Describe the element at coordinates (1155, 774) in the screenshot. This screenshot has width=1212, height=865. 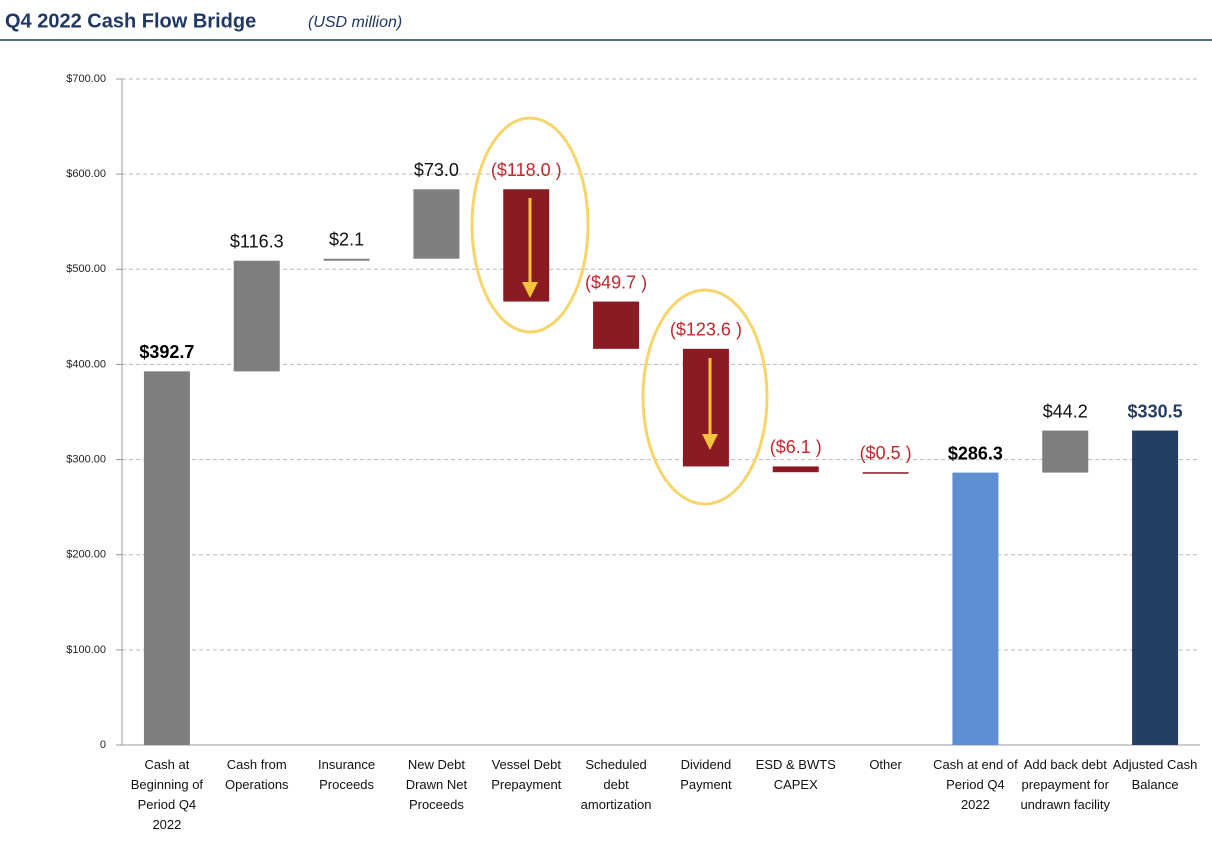
I see `x-tick-label: Adjusted Cash Balance` at that location.